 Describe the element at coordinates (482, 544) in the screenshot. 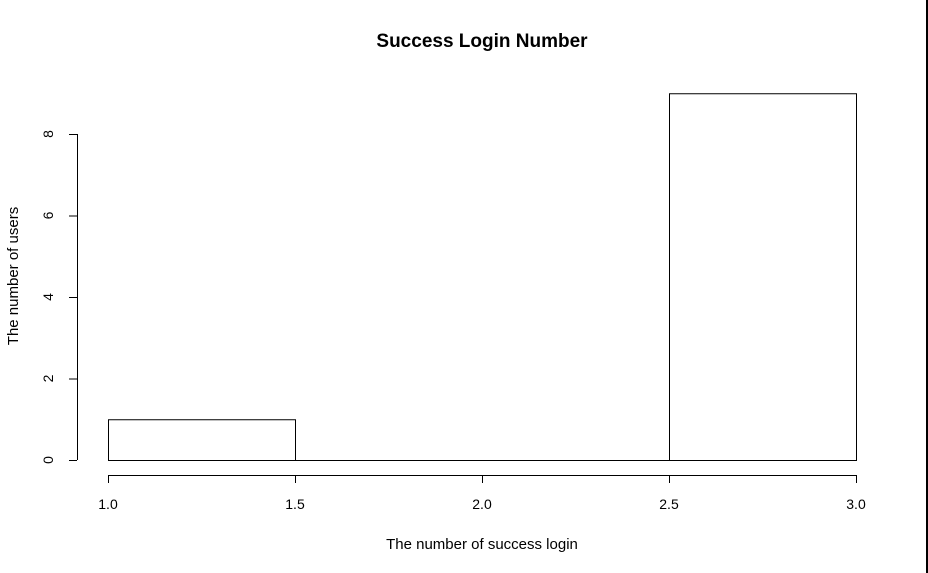

I see `x-axis-label: The number of success login` at that location.